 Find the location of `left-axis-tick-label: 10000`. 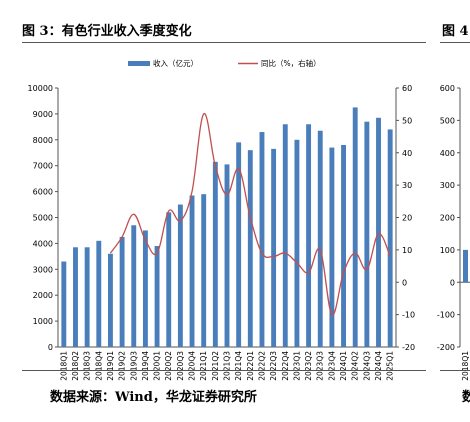

left-axis-tick-label: 10000 is located at coordinates (40, 88).